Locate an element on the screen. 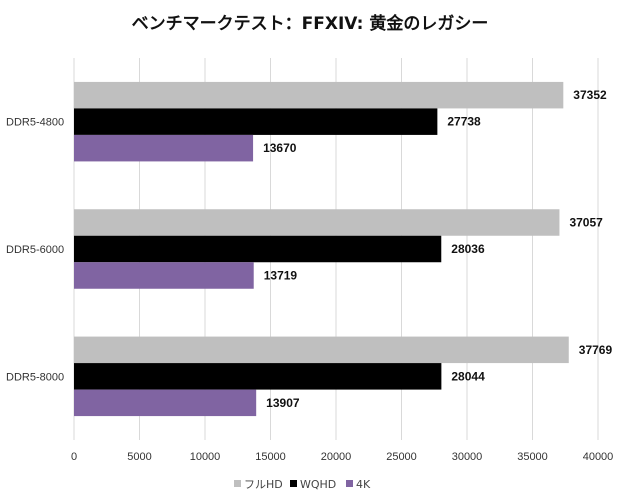 The height and width of the screenshot is (500, 620). data-label: 27738 is located at coordinates (464, 122).